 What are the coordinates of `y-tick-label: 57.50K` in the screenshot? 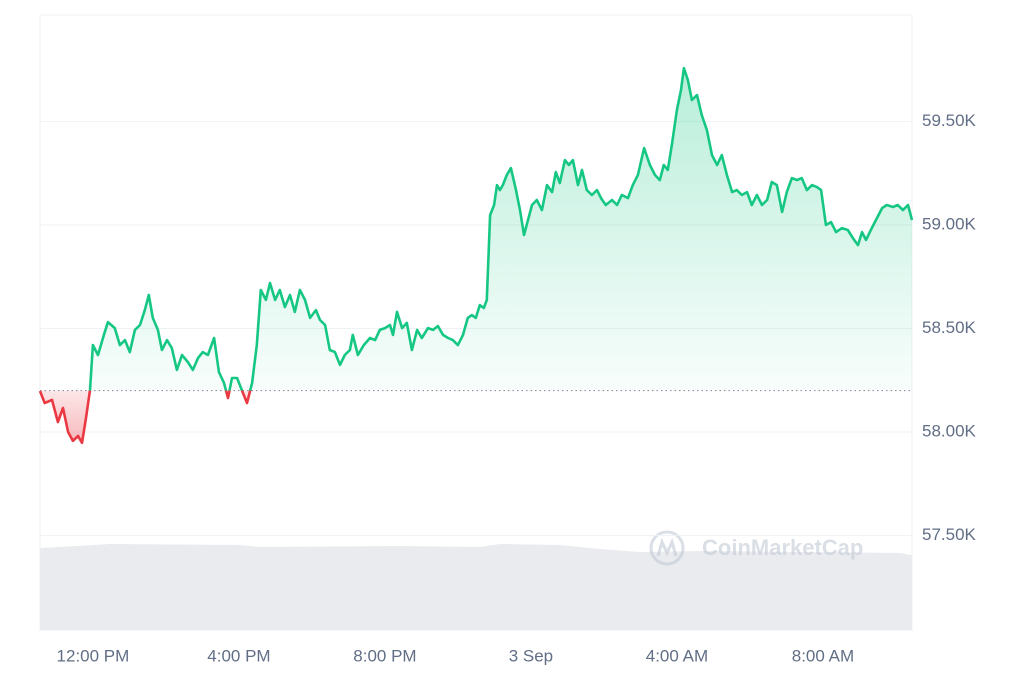 It's located at (949, 534).